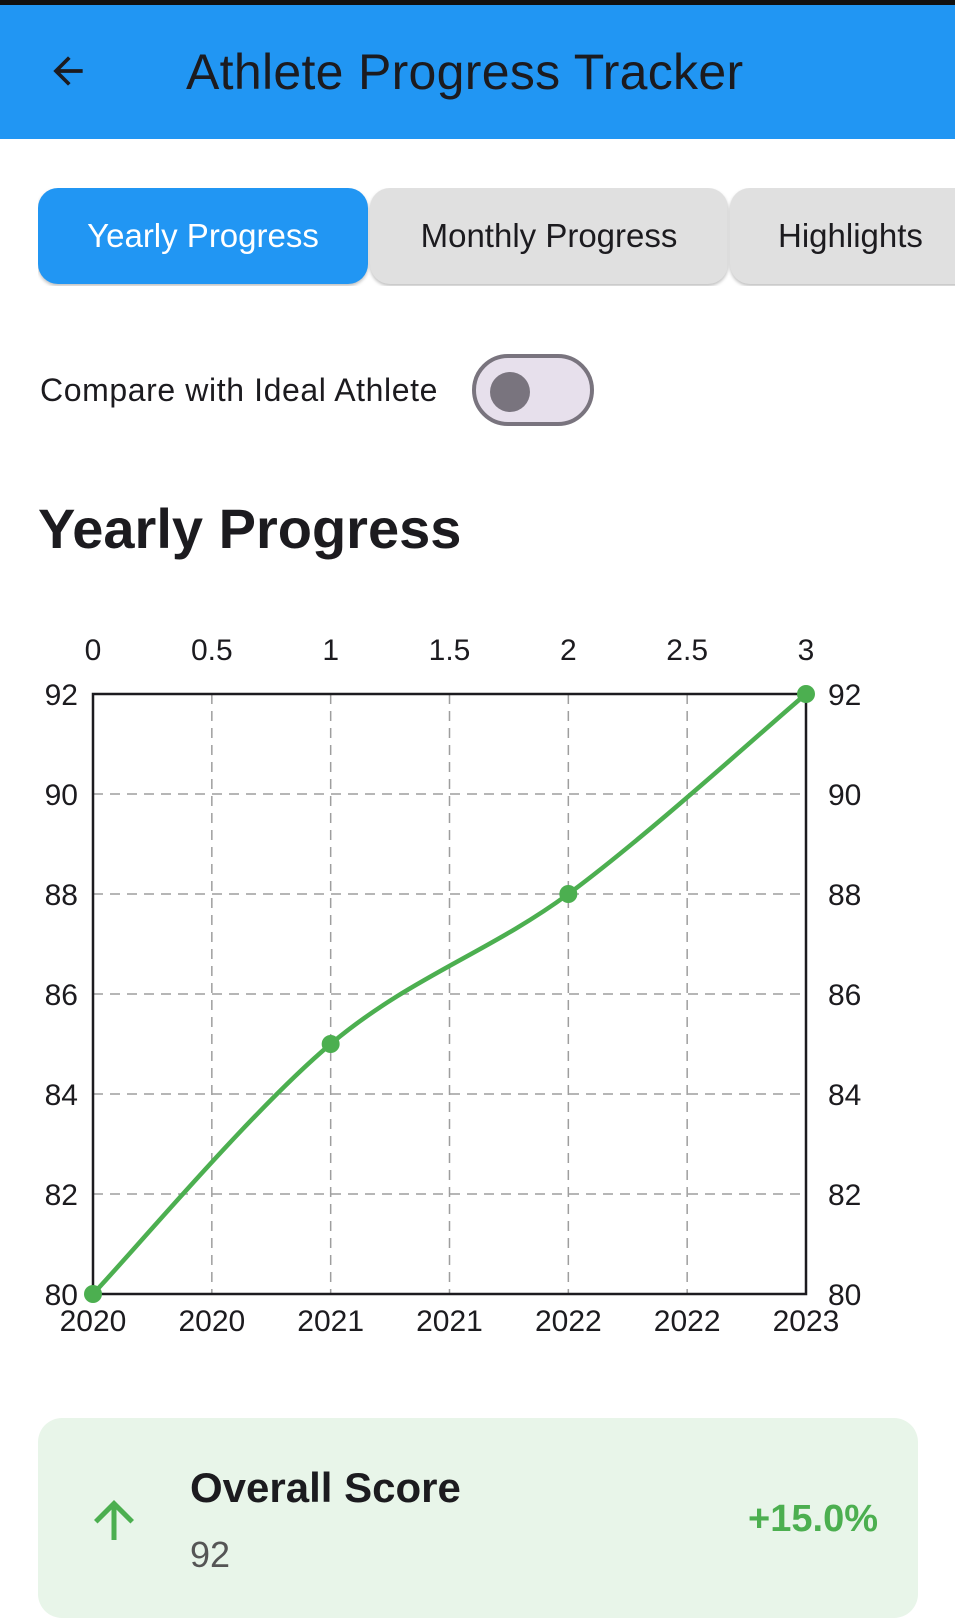 This screenshot has height=1618, width=955. I want to click on top-tick-label: 0, so click(93, 650).